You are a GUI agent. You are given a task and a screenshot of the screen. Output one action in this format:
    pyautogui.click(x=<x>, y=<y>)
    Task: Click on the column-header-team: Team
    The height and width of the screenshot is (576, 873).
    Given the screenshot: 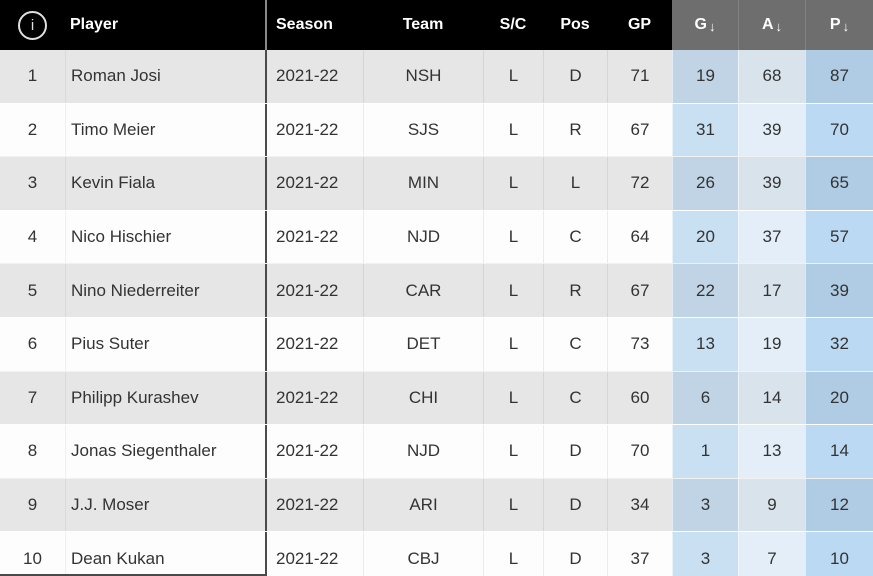 What is the action you would take?
    pyautogui.click(x=423, y=24)
    